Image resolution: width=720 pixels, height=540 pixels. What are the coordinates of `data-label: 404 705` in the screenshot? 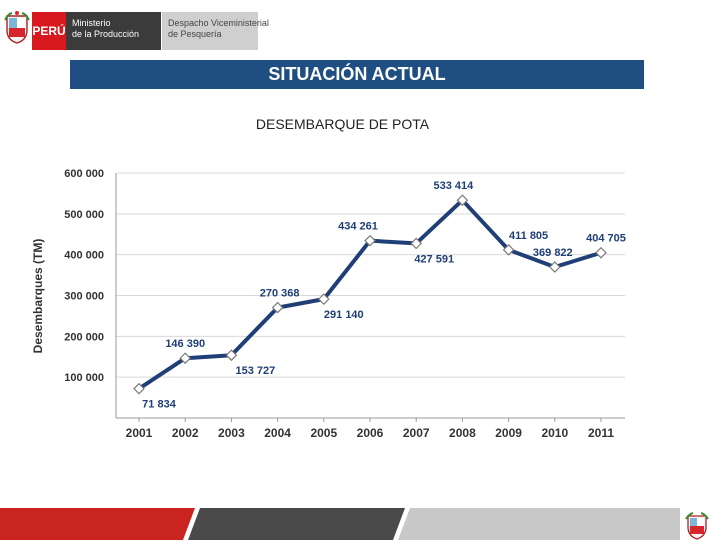 It's located at (606, 239).